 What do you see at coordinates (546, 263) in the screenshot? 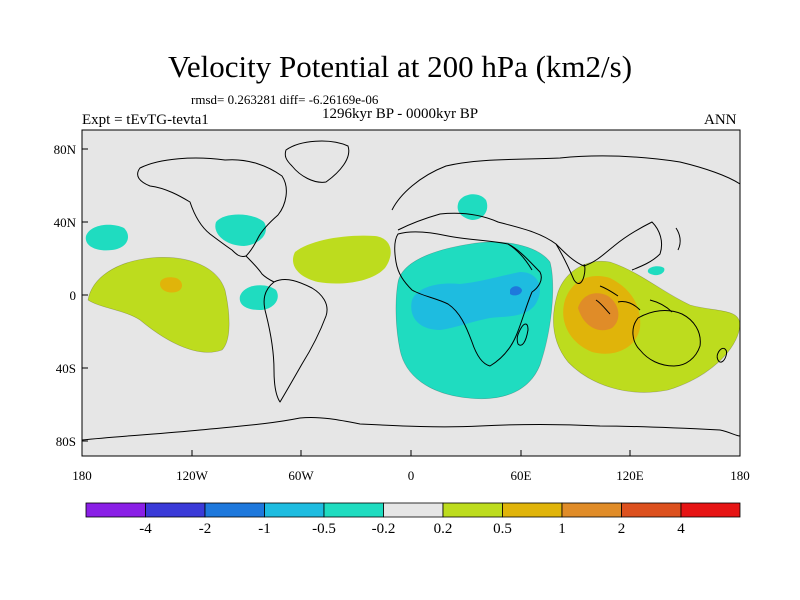
I see `coast-arabia-india` at bounding box center [546, 263].